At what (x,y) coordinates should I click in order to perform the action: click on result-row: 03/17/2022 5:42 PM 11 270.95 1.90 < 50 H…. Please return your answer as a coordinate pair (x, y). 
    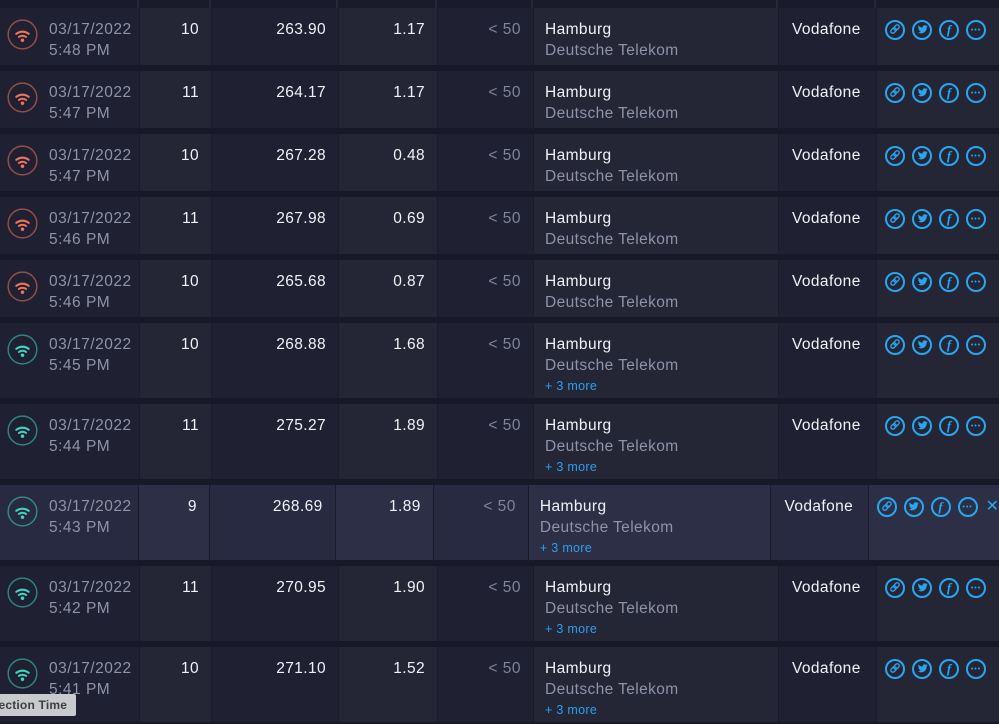
    Looking at the image, I should click on (499, 603).